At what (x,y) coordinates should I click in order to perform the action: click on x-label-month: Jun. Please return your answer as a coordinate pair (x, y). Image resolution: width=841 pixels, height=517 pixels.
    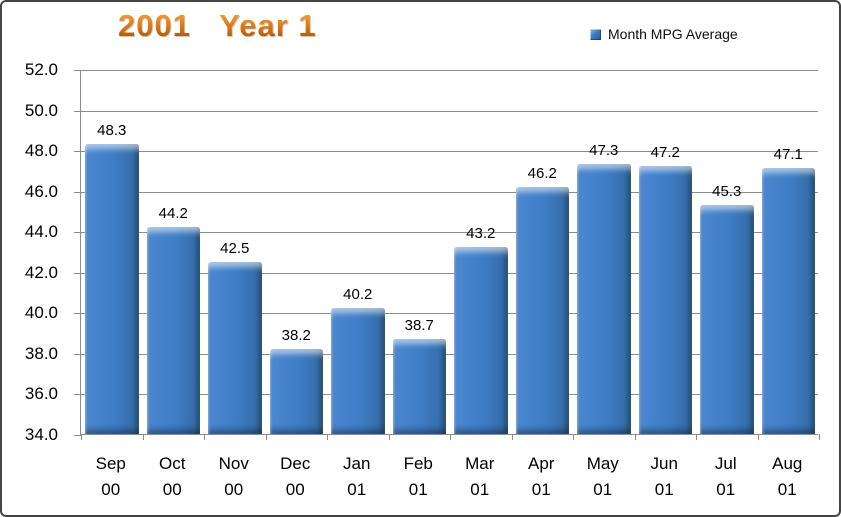
    Looking at the image, I should click on (664, 463).